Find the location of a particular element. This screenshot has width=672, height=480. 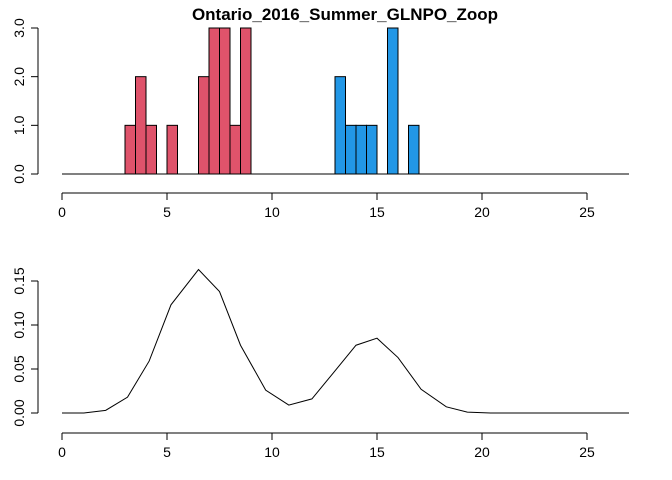

y-tick-label: 0.05 is located at coordinates (19, 368).